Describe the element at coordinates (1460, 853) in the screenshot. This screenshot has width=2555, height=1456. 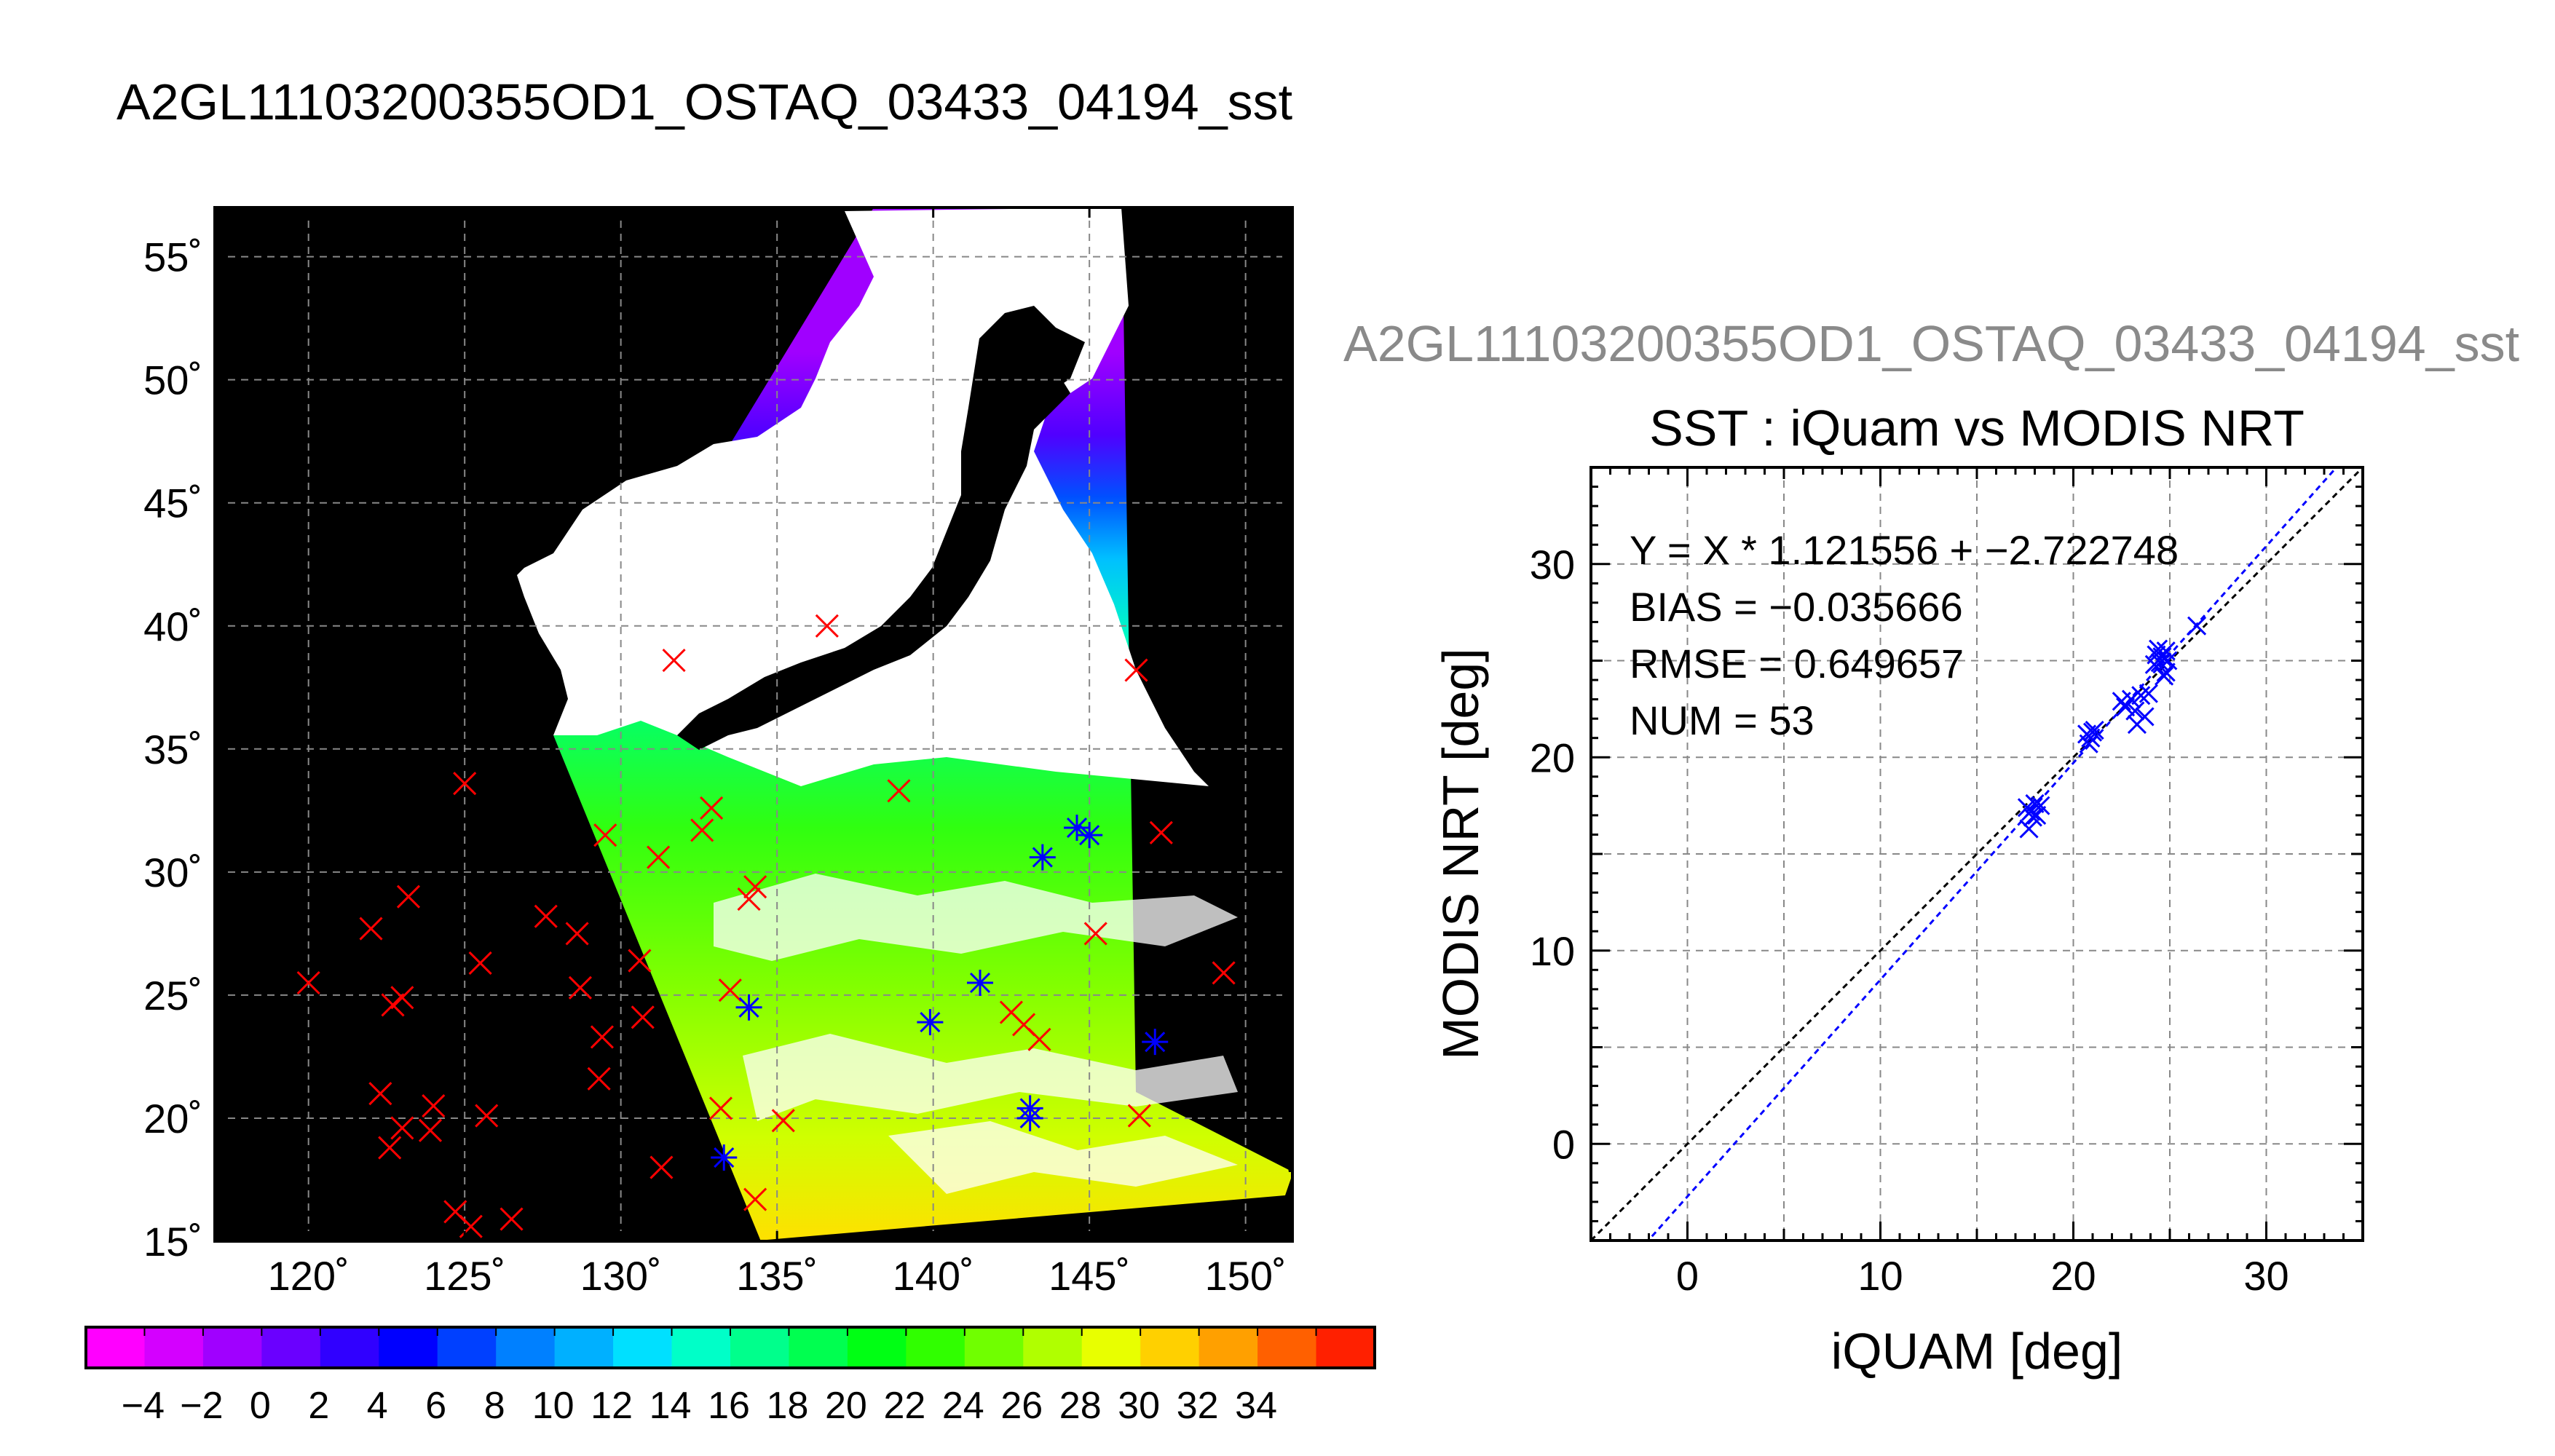
I see `scatter-y-axis-label: MODIS NRT [deg]` at that location.